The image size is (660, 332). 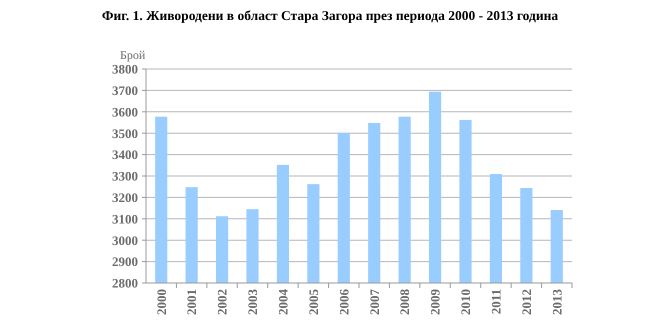 What do you see at coordinates (125, 112) in the screenshot?
I see `y-tick-label: 3600` at bounding box center [125, 112].